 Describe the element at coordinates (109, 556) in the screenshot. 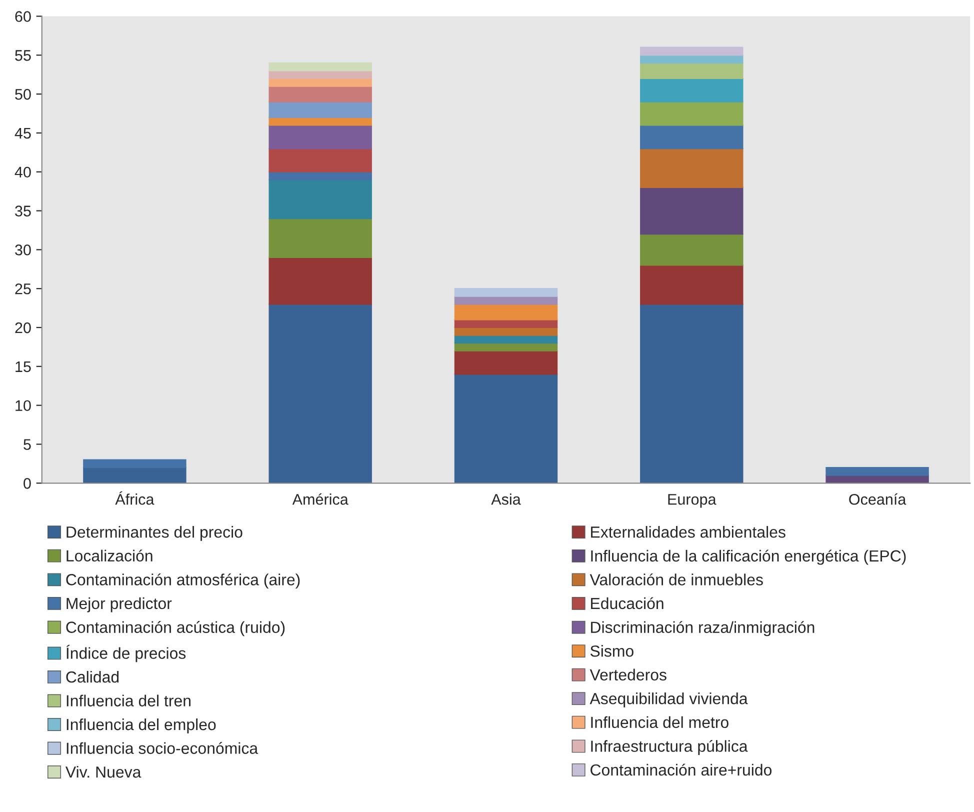

I see `legend-label: Localización` at that location.